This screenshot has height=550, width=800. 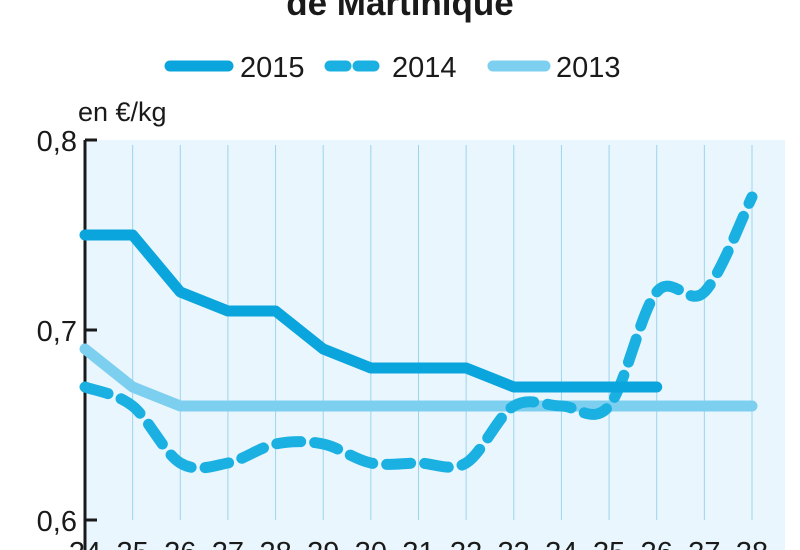 I want to click on x-tick-label: 31, so click(x=418, y=543).